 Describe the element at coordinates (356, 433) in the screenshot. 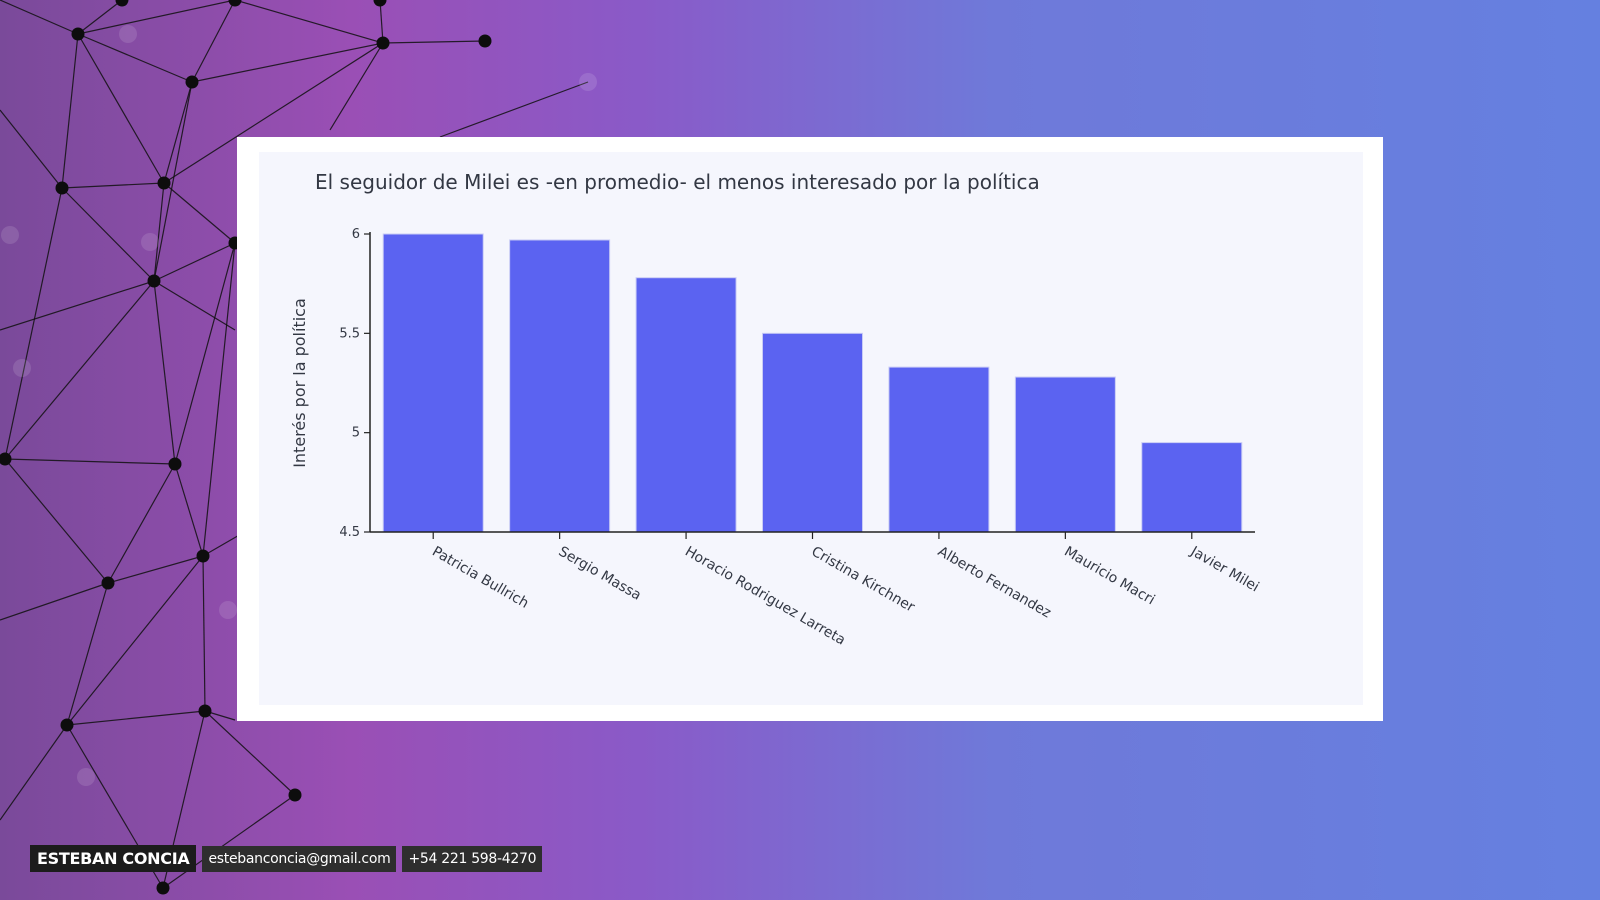

I see `y-tick-label: 5` at that location.